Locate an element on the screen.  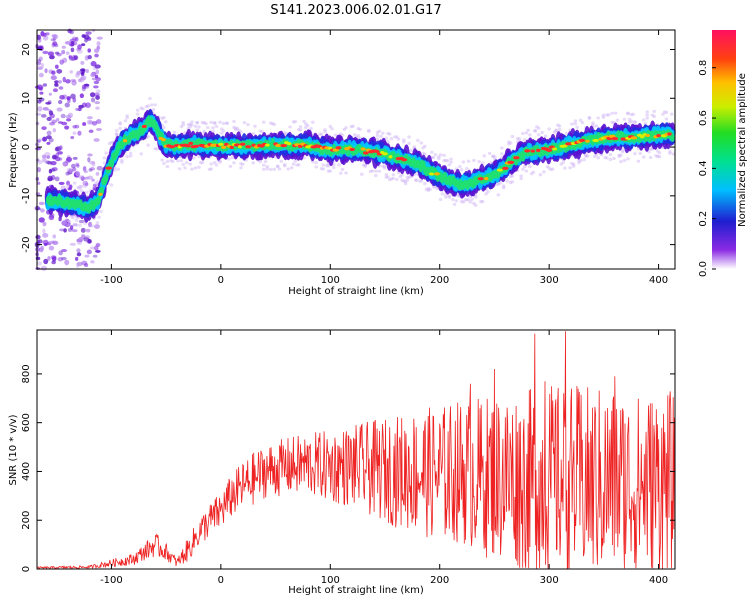
colorbar-gradient is located at coordinates (724, 149).